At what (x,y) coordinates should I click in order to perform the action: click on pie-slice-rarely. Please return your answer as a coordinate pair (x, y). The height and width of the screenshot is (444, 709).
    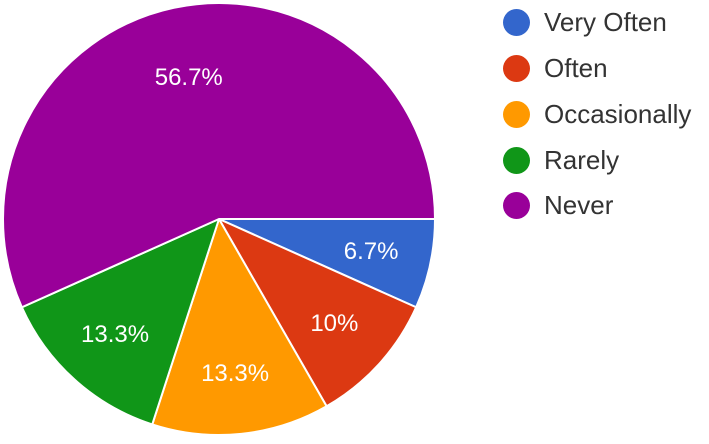
    Looking at the image, I should click on (120, 321).